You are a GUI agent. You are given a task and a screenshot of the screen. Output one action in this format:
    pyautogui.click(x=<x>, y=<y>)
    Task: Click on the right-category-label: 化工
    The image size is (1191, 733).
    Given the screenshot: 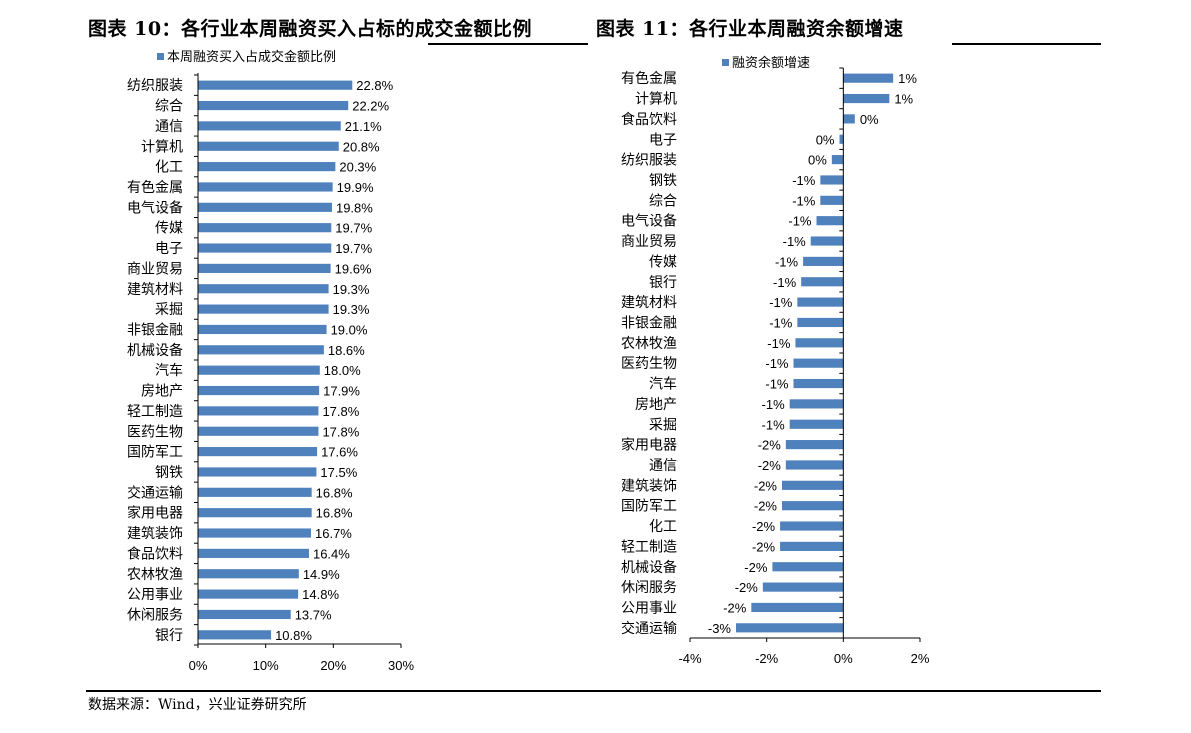 What is the action you would take?
    pyautogui.click(x=663, y=527)
    